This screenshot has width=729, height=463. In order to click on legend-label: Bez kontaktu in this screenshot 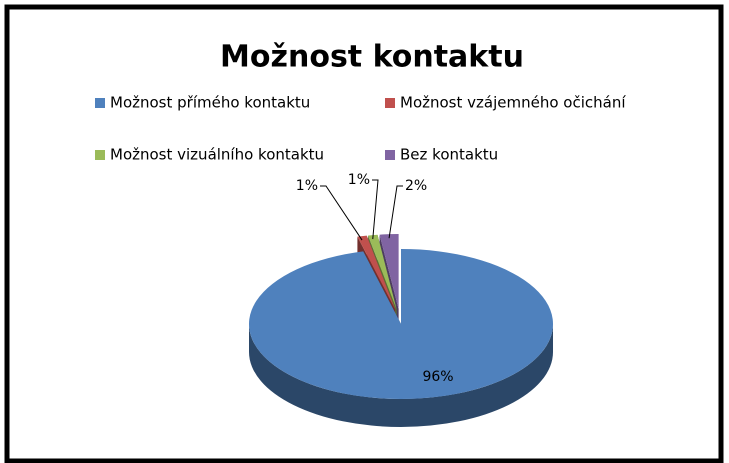, I will do `click(449, 155)`.